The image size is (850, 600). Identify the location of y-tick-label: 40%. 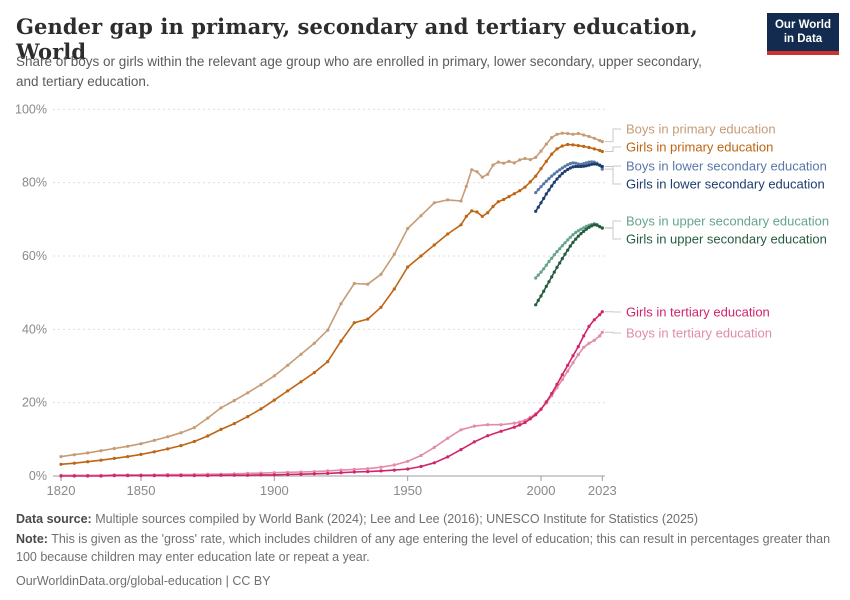
(34, 329).